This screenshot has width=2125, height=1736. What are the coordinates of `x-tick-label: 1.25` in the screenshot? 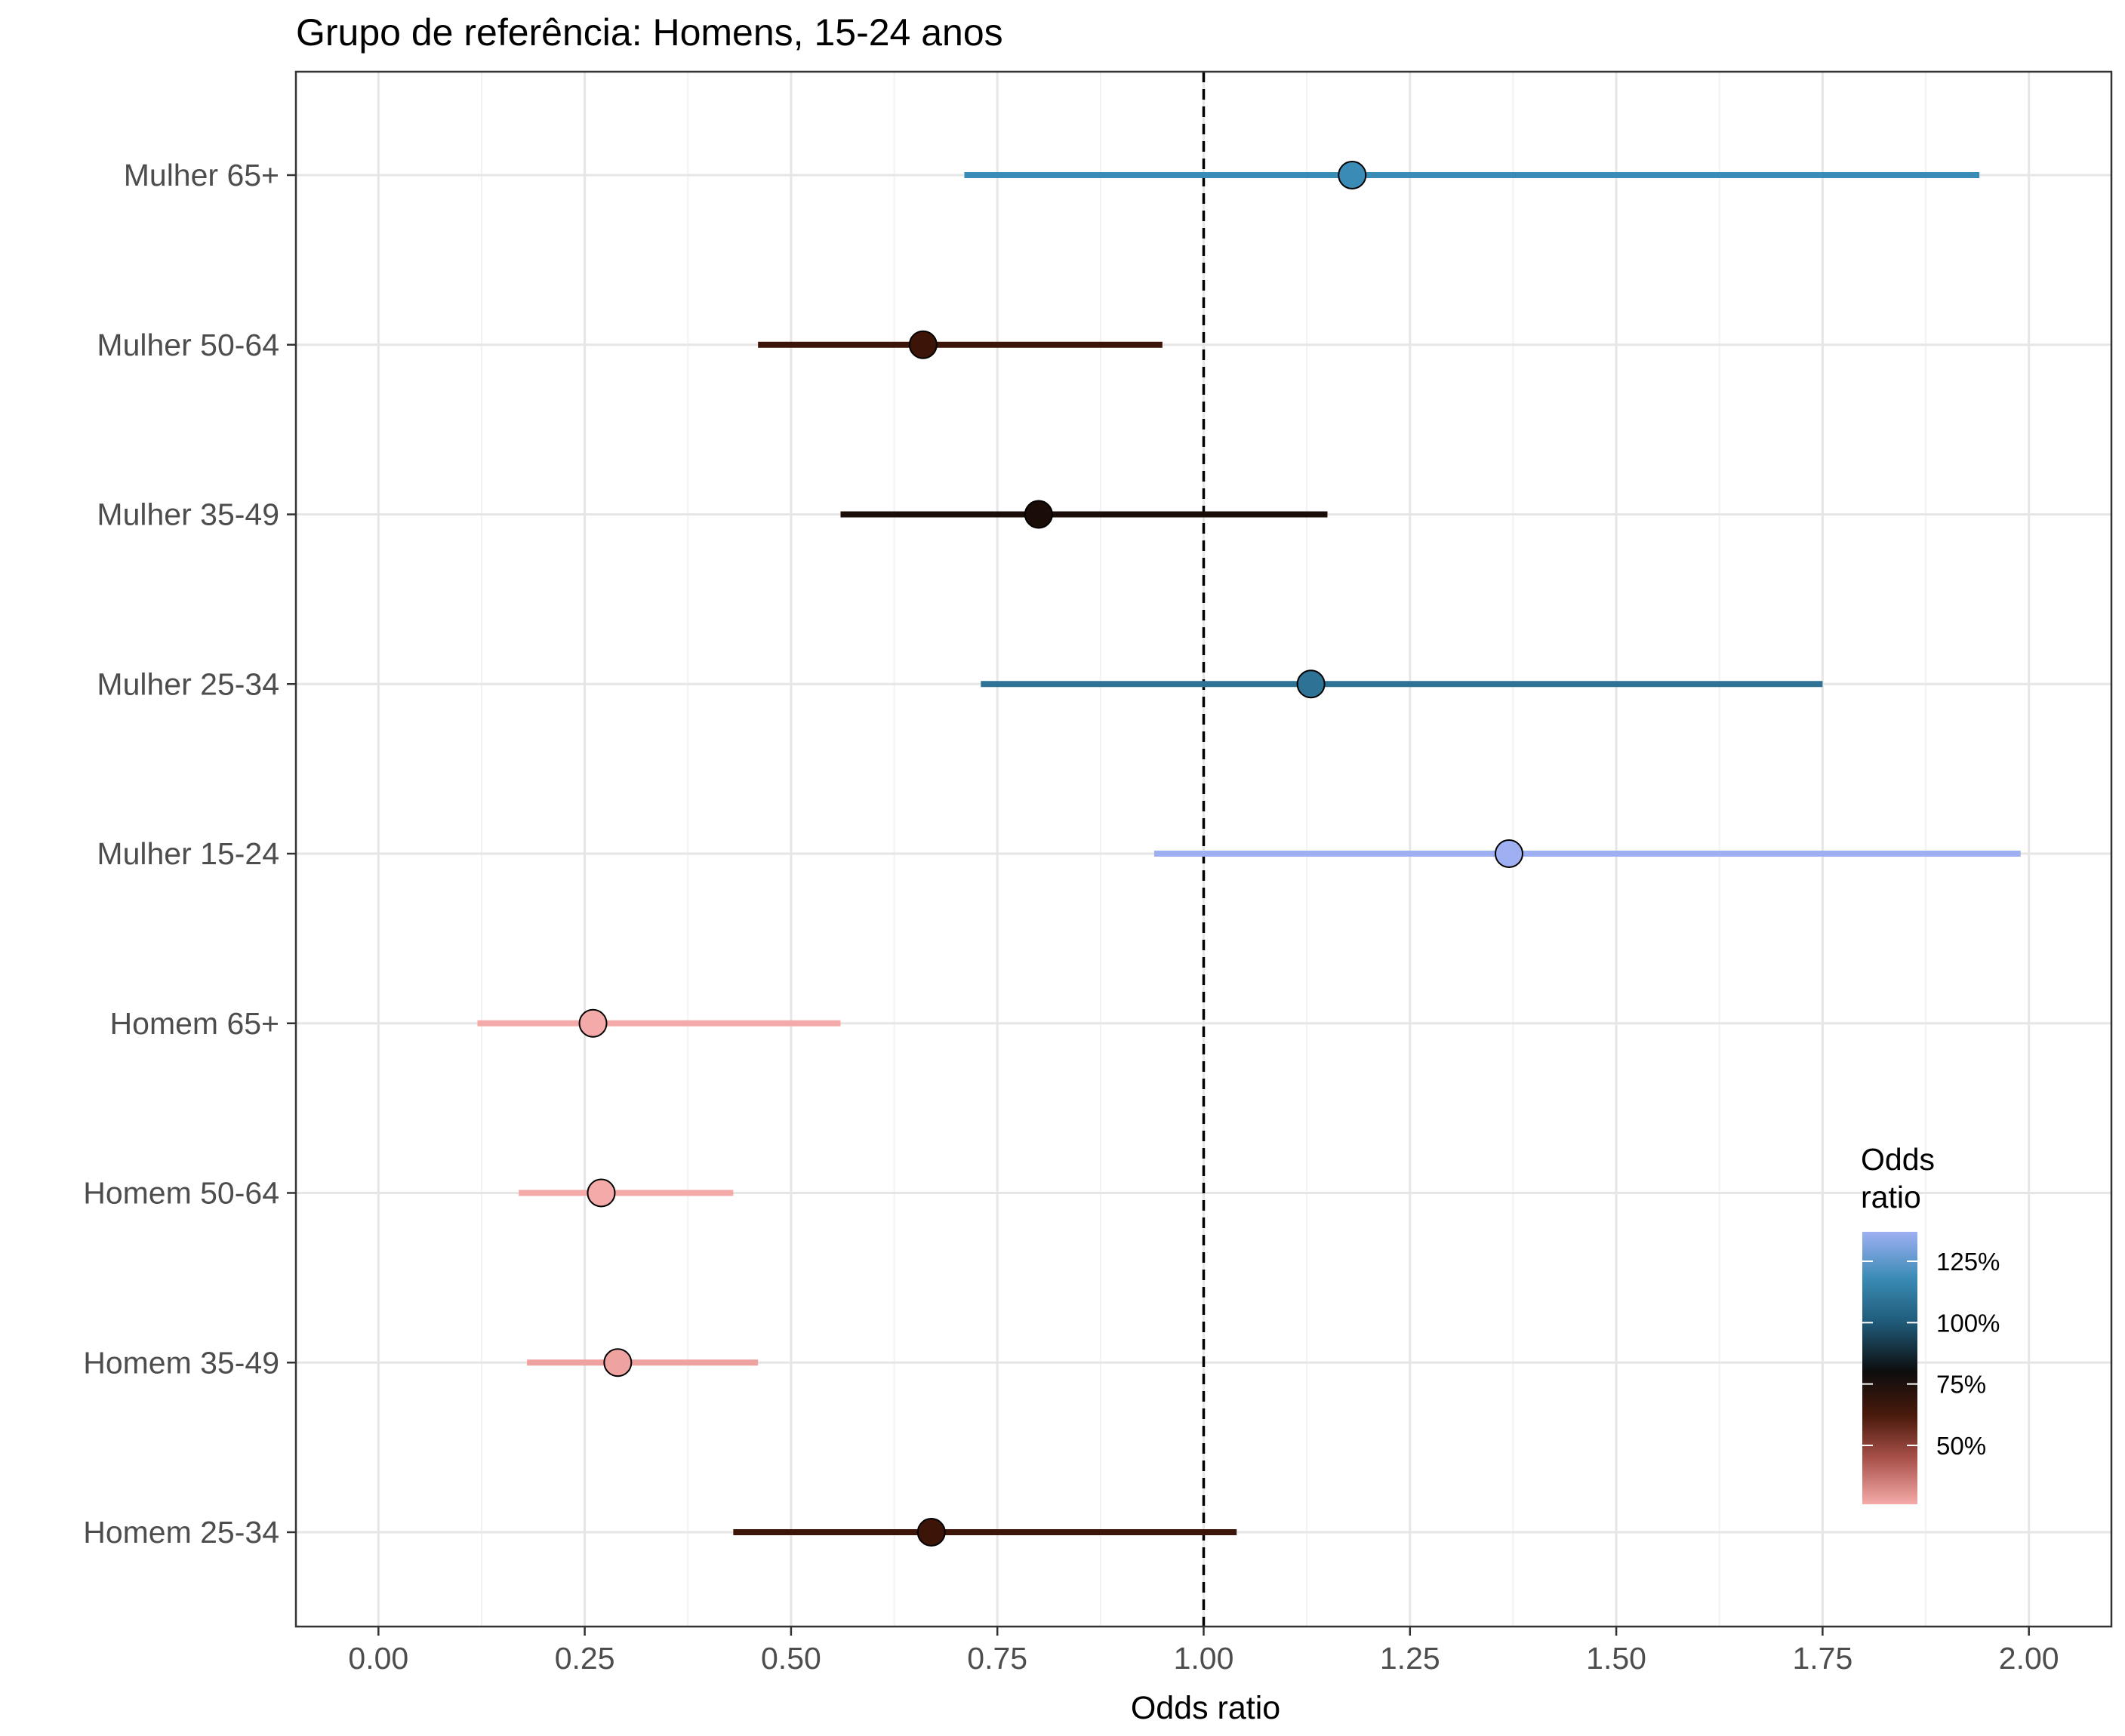 It's located at (1410, 1659).